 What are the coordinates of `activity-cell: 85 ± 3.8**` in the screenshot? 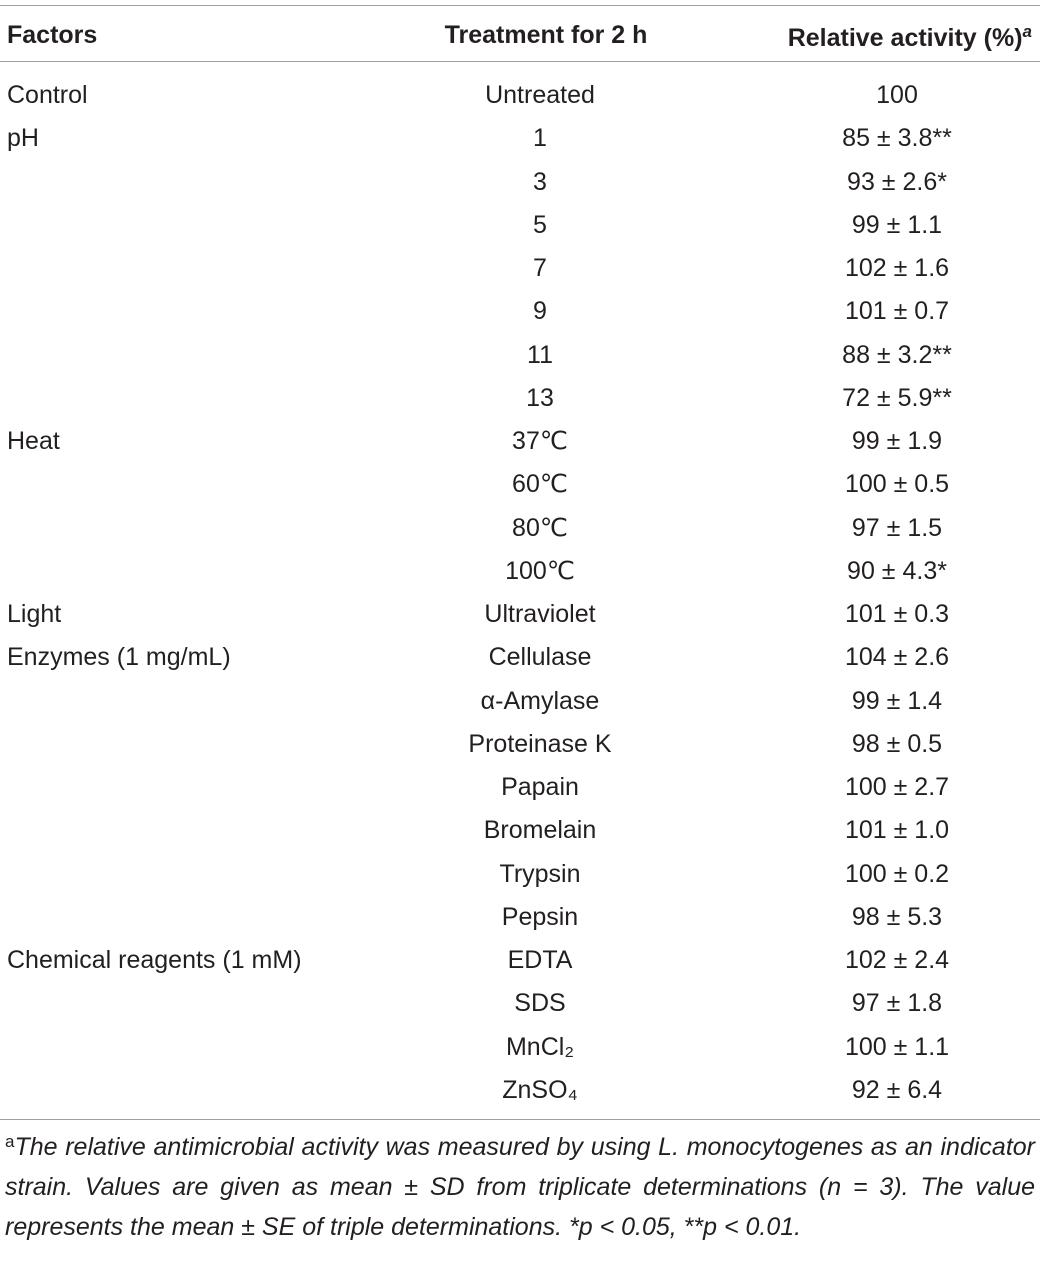 It's located at (897, 138).